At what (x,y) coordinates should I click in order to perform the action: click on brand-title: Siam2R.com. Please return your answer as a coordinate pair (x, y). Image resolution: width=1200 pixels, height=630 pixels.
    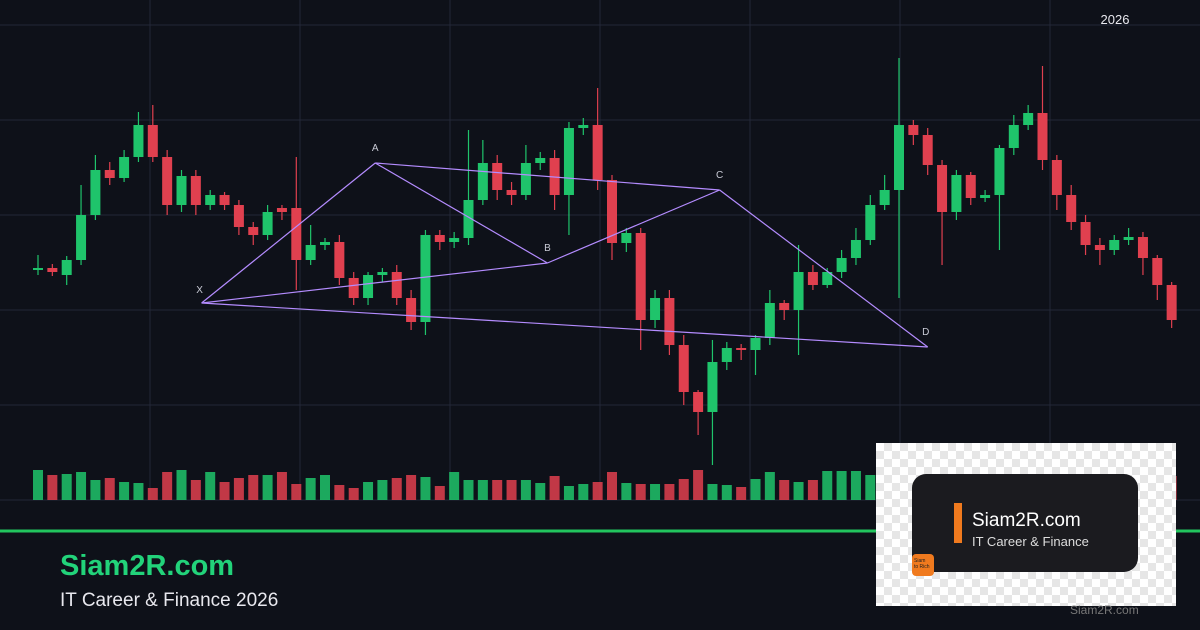
    Looking at the image, I should click on (147, 566).